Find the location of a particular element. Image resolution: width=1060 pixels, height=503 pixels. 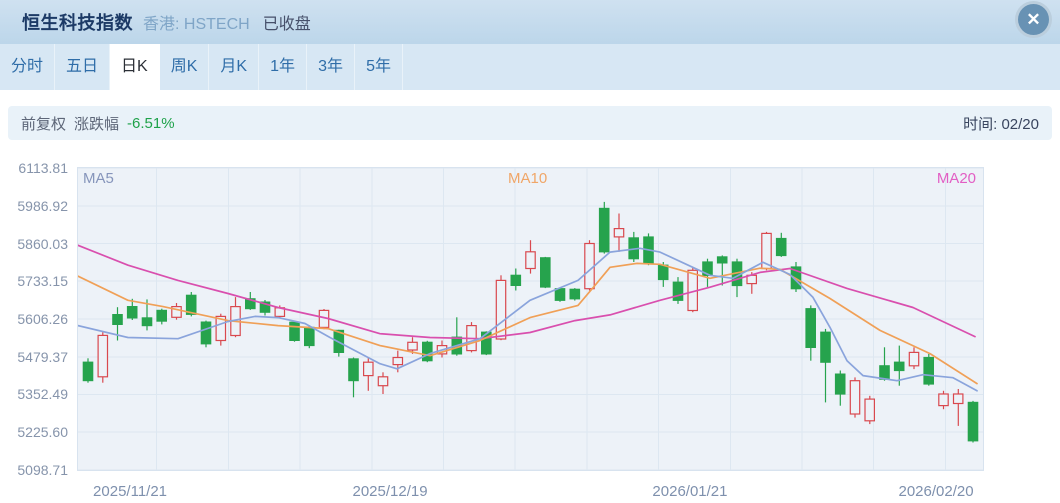

header: 恒生科技指数 香港: HSTECH 已收盘 ✕ is located at coordinates (530, 22).